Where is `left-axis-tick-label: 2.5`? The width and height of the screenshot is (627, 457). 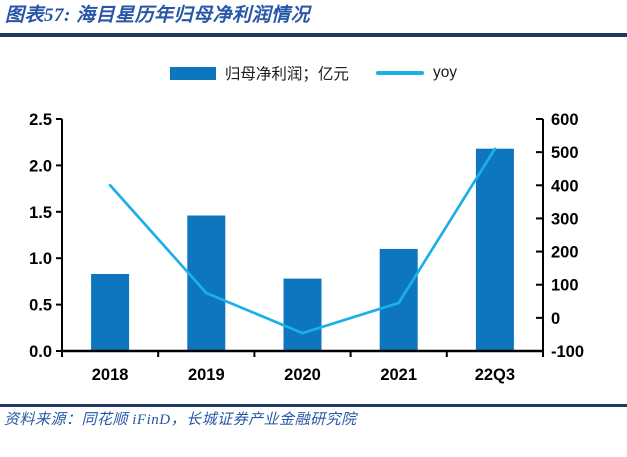
left-axis-tick-label: 2.5 is located at coordinates (40, 120).